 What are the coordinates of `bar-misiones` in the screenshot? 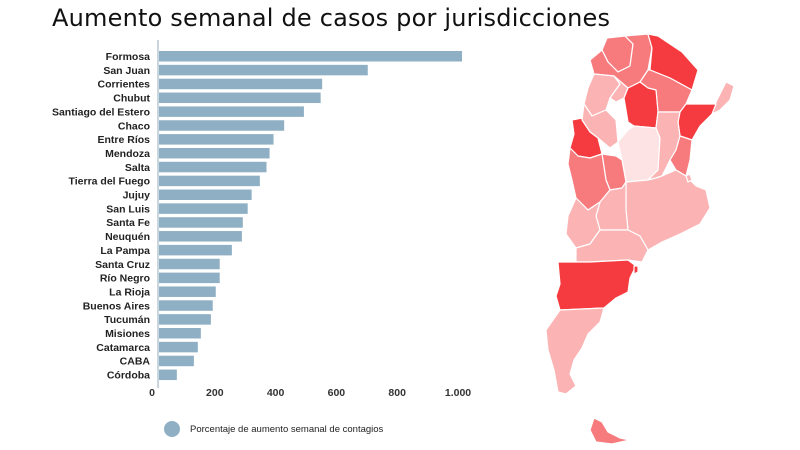 It's located at (180, 333).